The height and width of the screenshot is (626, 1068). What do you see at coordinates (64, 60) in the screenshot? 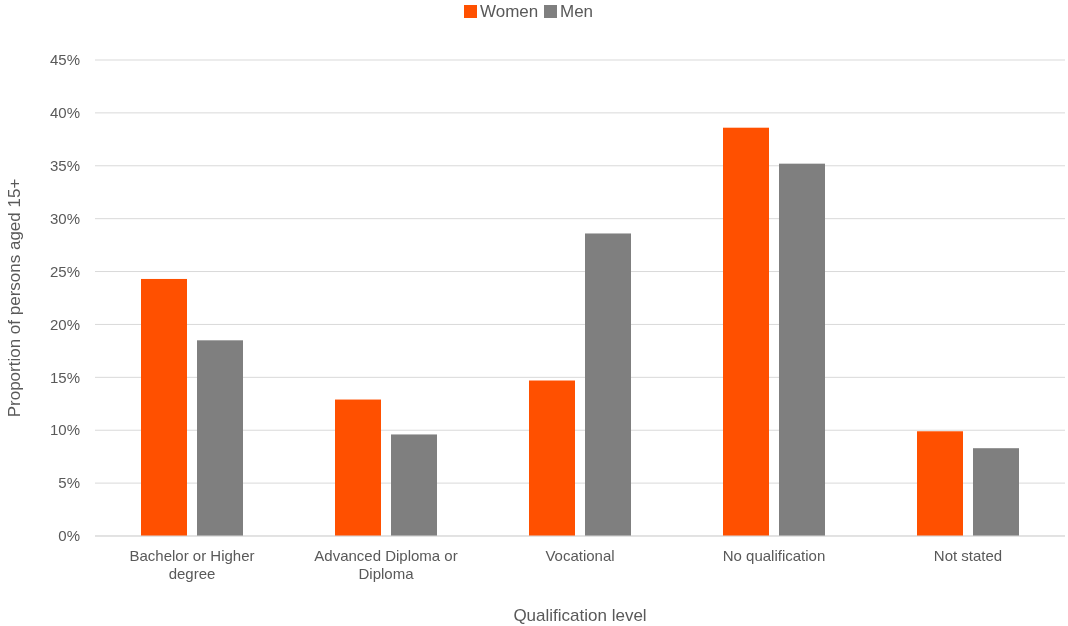
I see `y-tick-label: 45%` at bounding box center [64, 60].